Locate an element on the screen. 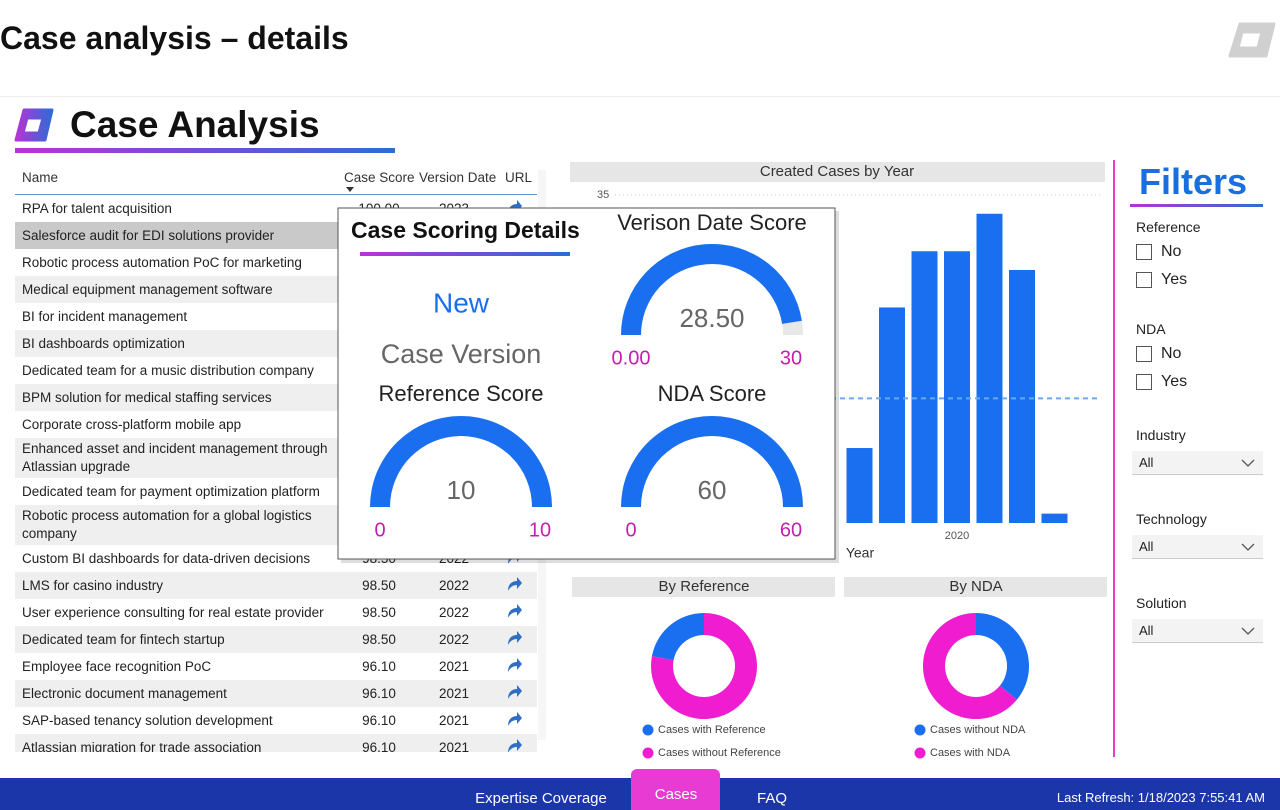 The height and width of the screenshot is (810, 1280). gauge-value: 28.50 is located at coordinates (711, 318).